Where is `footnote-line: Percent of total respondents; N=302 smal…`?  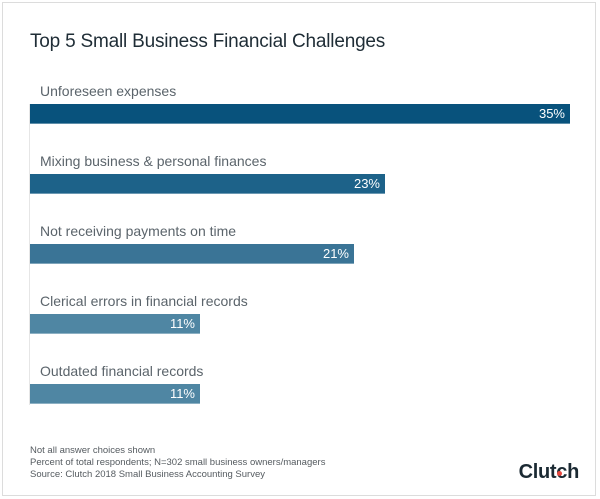
footnote-line: Percent of total respondents; N=302 smal… is located at coordinates (178, 462).